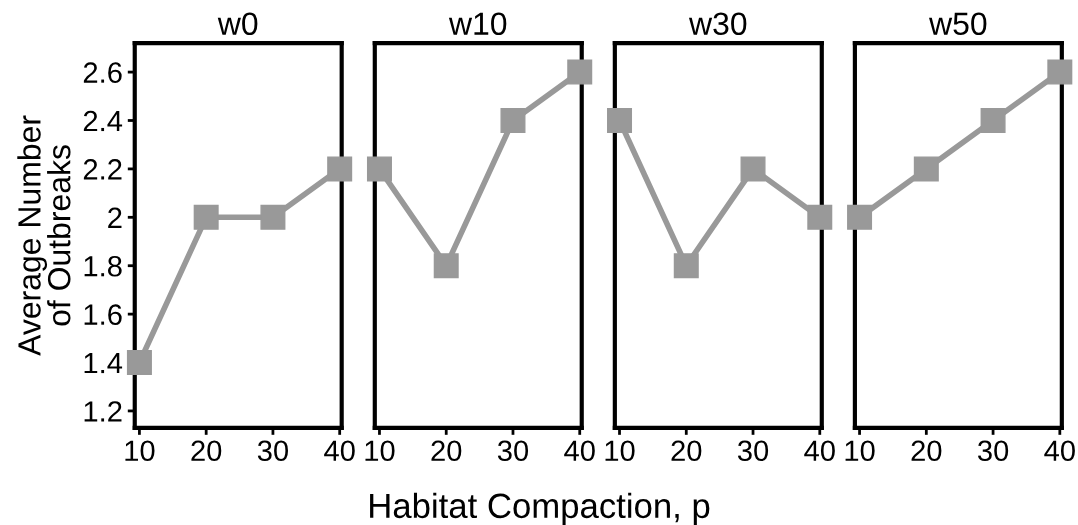 The height and width of the screenshot is (525, 1078). What do you see at coordinates (477, 24) in the screenshot?
I see `chart-title: w10` at bounding box center [477, 24].